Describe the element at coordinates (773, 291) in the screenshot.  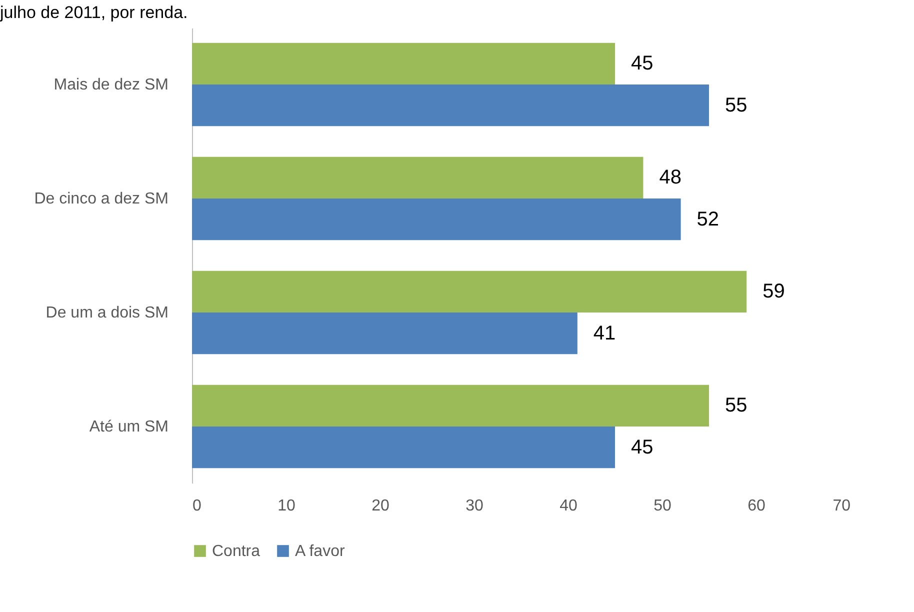
I see `data-label: 59` at that location.